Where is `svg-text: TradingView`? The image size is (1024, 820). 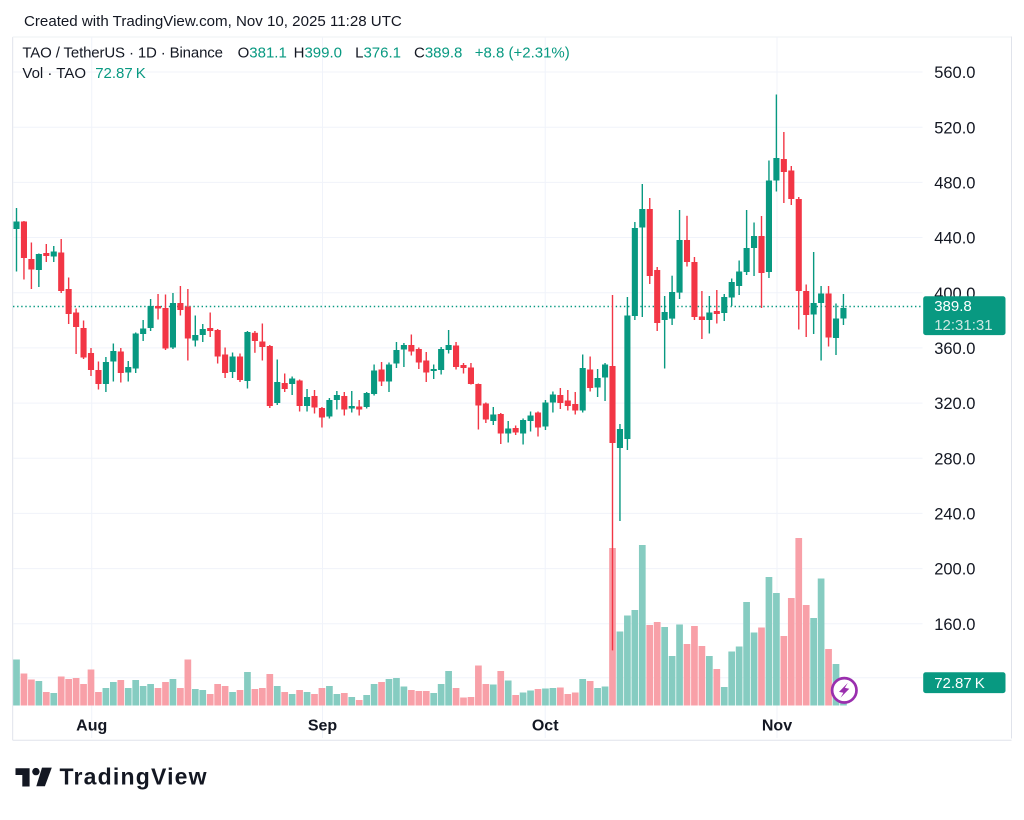
svg-text: TradingView is located at coordinates (134, 777).